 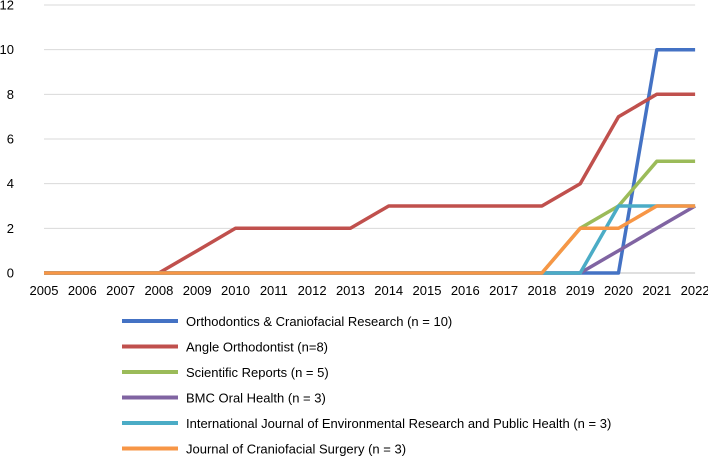 What do you see at coordinates (541, 290) in the screenshot?
I see `x-tick-label: 2018` at bounding box center [541, 290].